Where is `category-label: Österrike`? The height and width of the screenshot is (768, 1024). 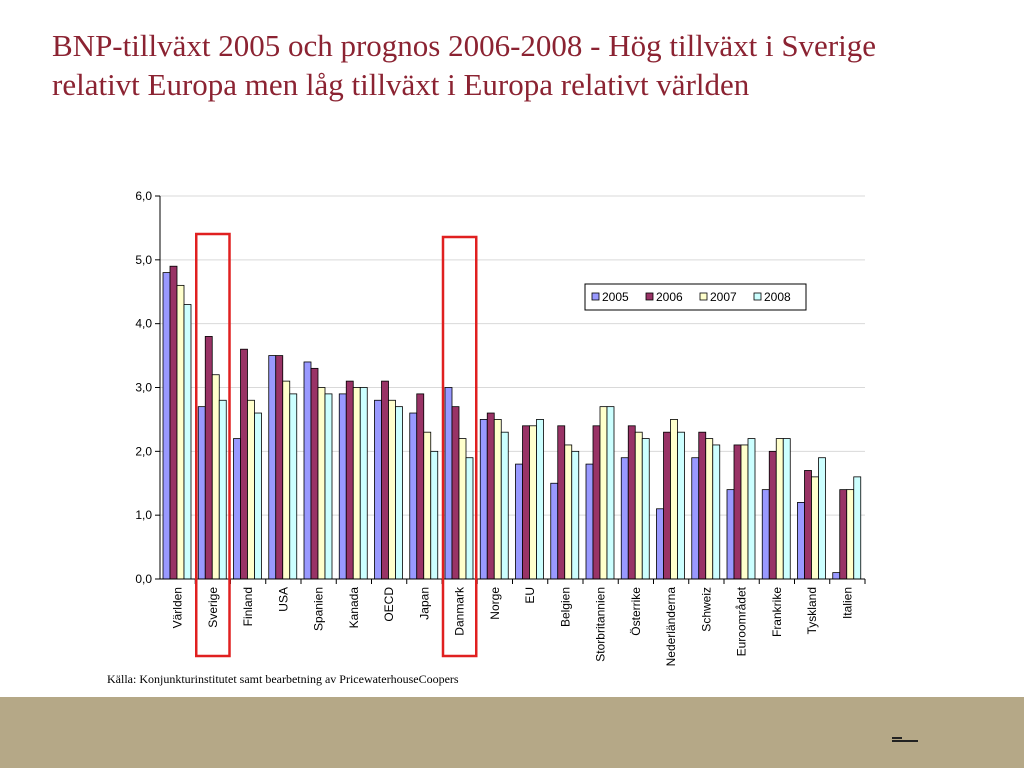
category-label: Österrike is located at coordinates (636, 611).